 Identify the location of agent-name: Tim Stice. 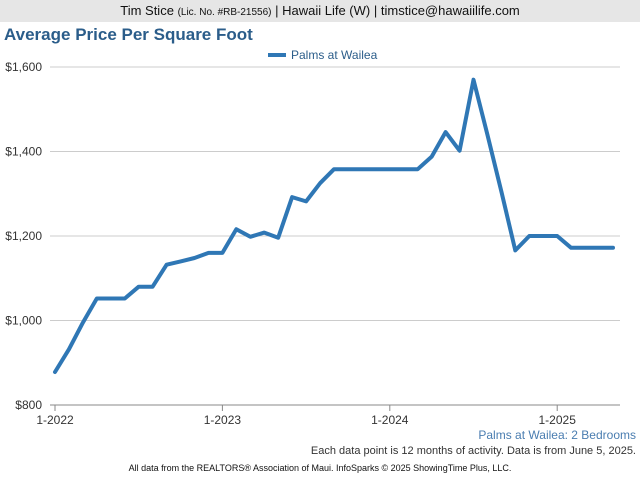
(147, 10).